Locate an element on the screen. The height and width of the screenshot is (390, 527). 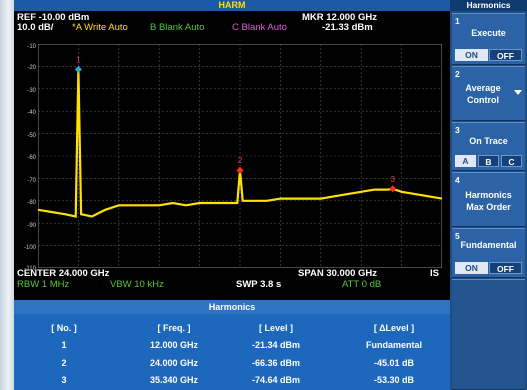
scale-div: 10.0 dB/ is located at coordinates (35, 27).